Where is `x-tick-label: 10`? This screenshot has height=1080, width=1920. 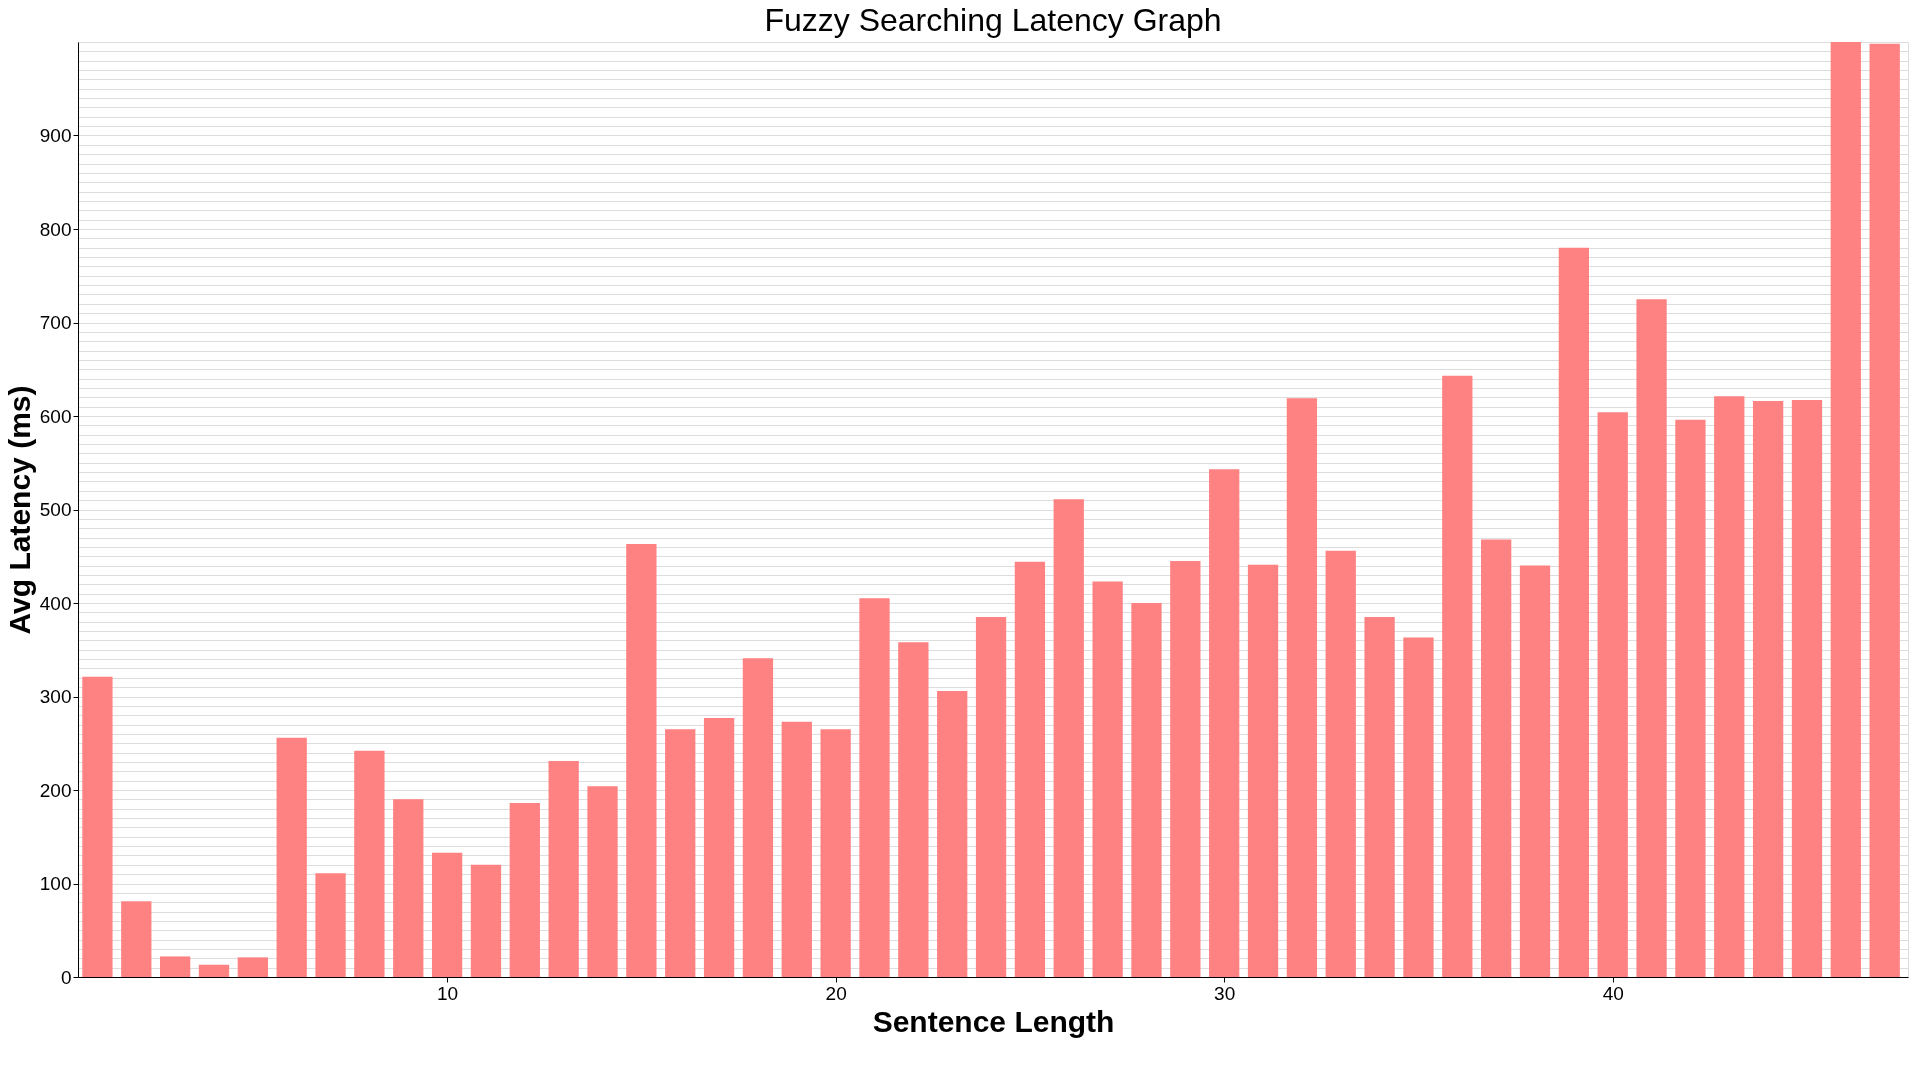 x-tick-label: 10 is located at coordinates (448, 993).